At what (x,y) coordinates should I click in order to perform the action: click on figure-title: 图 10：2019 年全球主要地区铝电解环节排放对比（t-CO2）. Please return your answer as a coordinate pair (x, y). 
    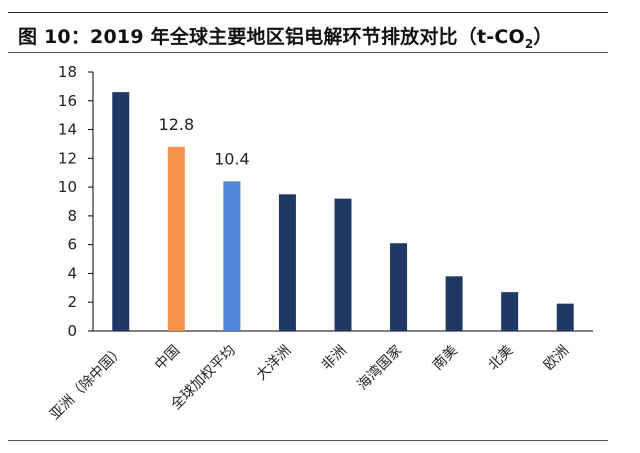
    Looking at the image, I should click on (285, 36).